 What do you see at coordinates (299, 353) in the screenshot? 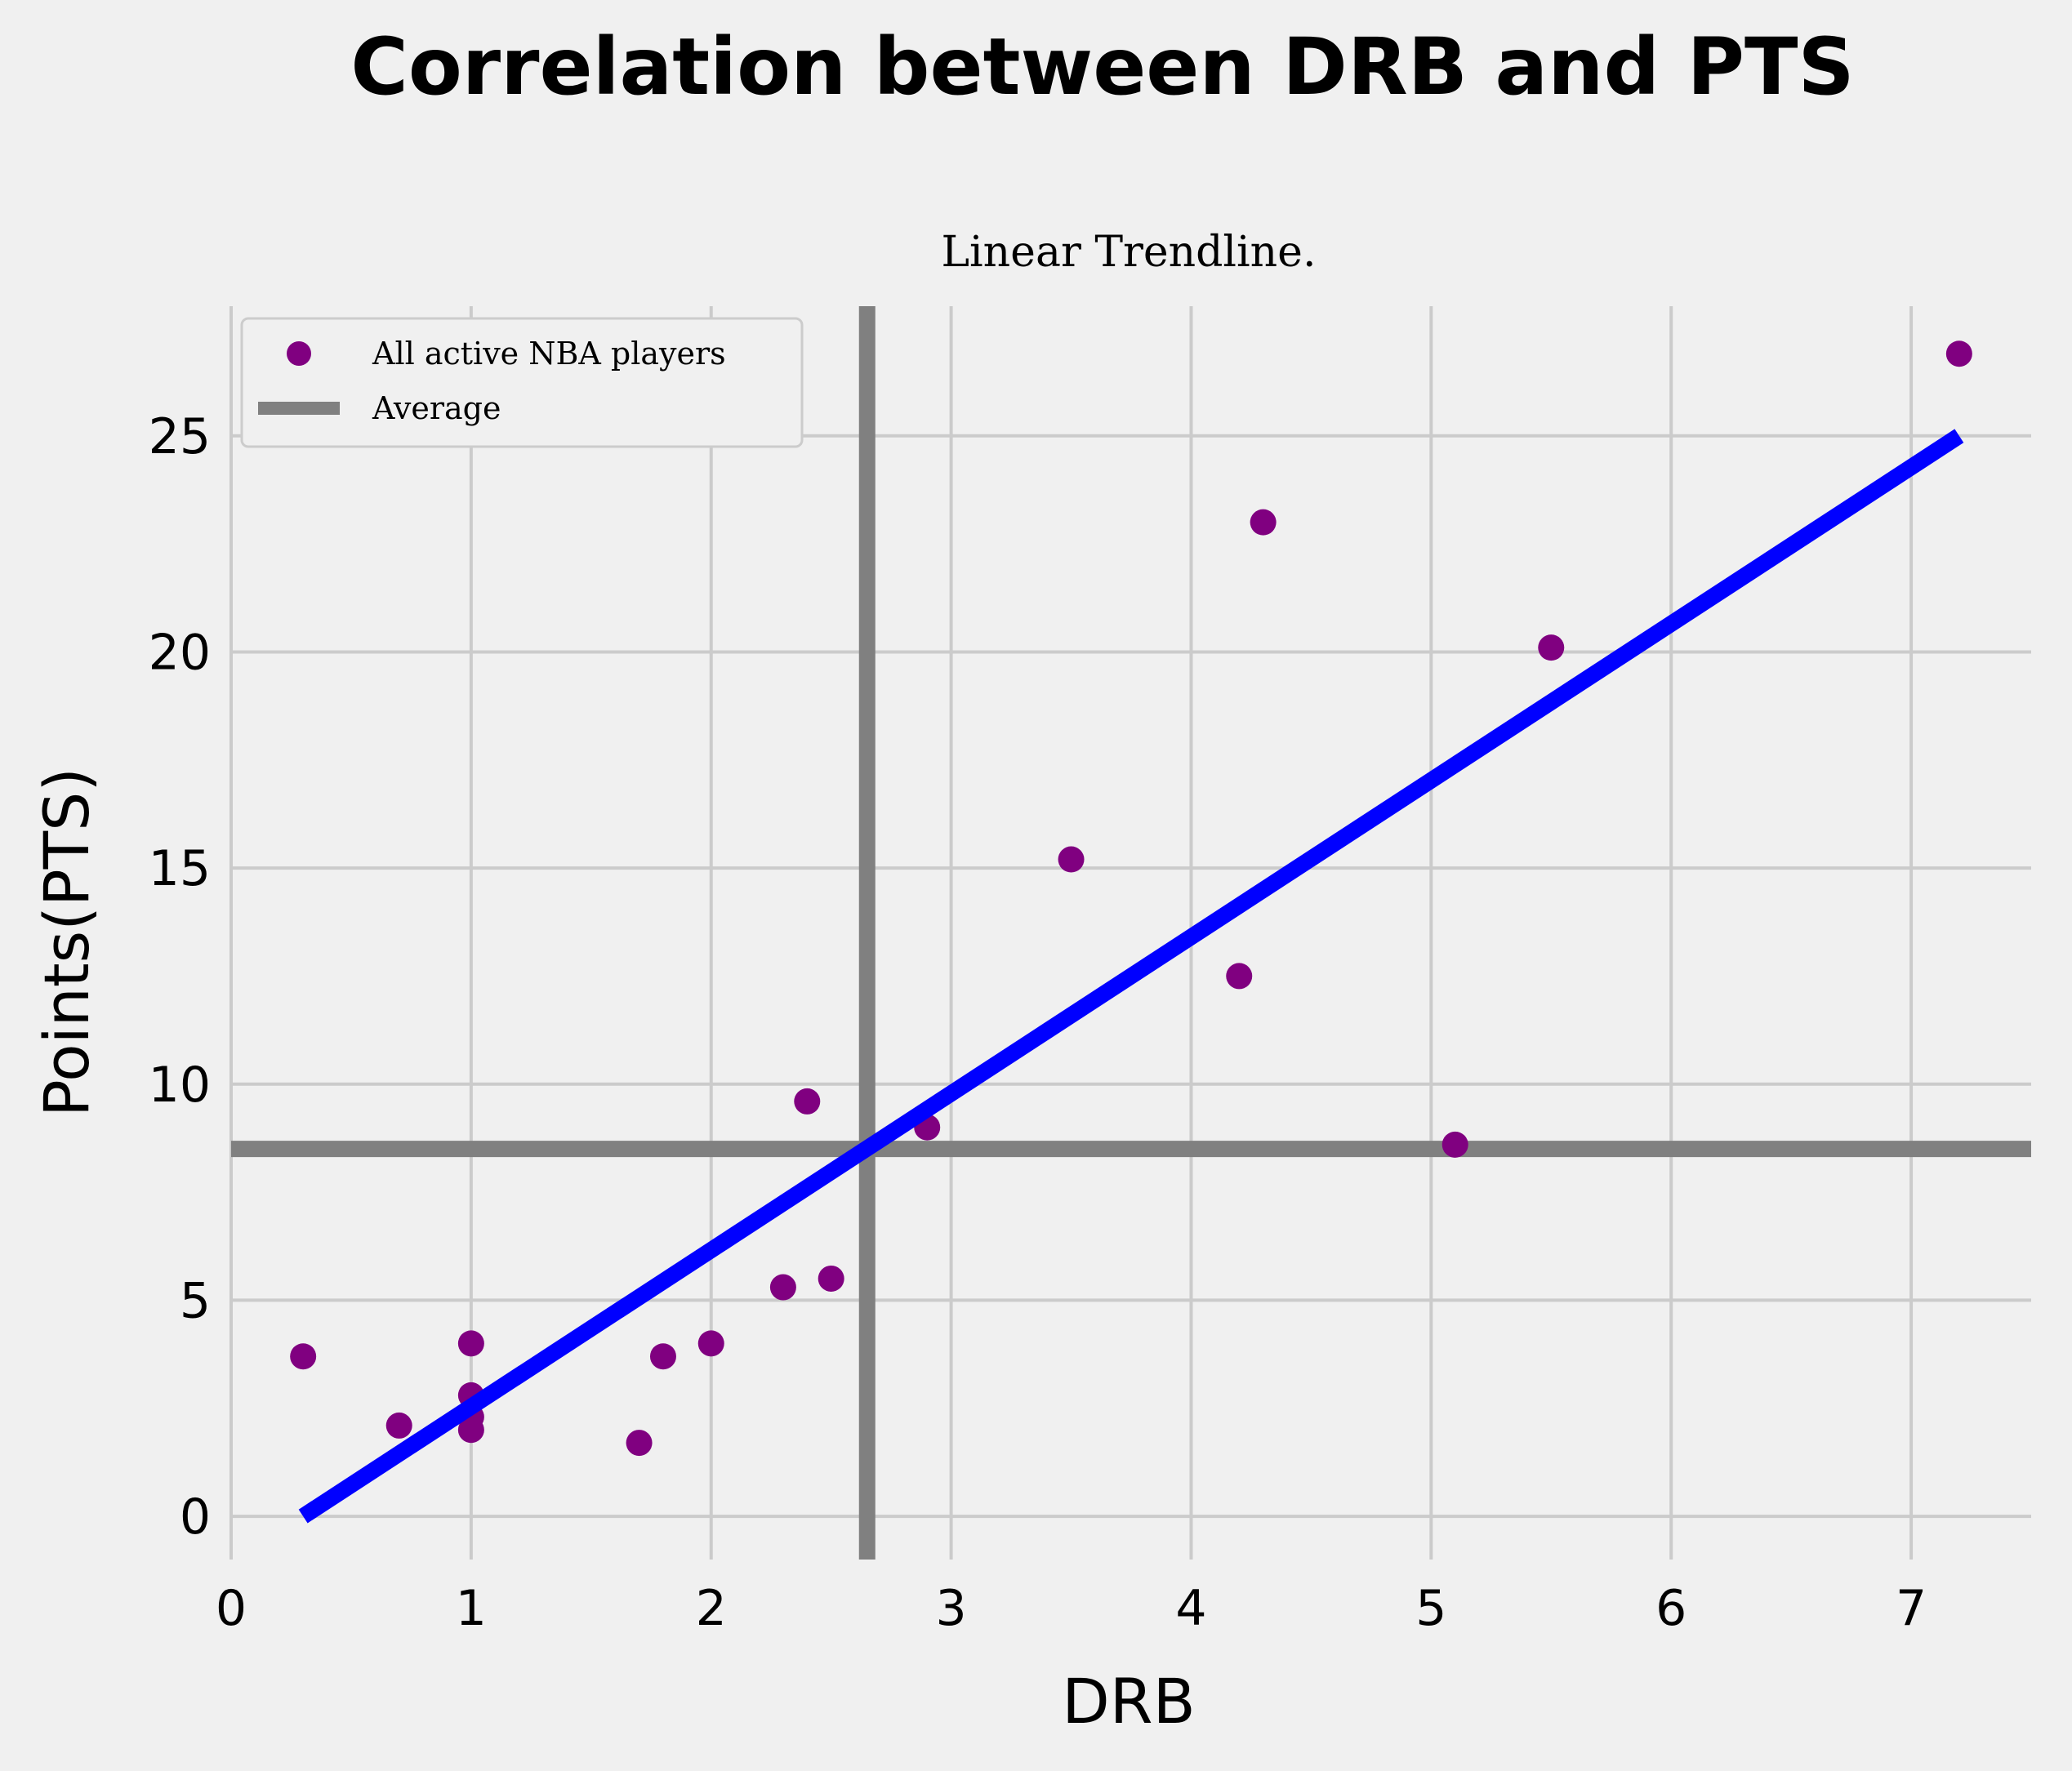
I see `legend-scatter-marker` at bounding box center [299, 353].